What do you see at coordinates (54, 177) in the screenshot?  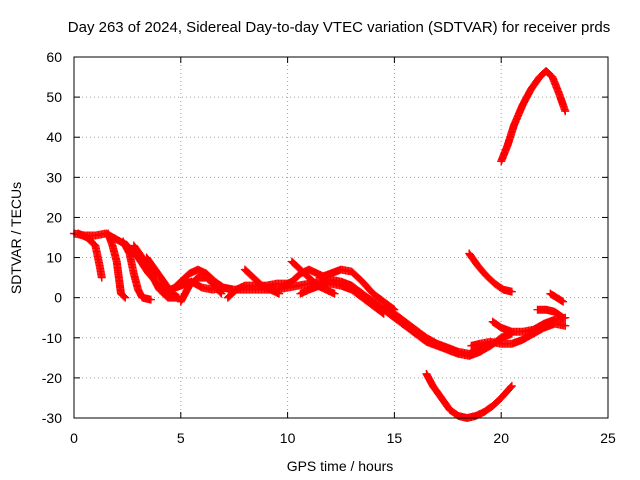 I see `y-tick-label: 30` at bounding box center [54, 177].